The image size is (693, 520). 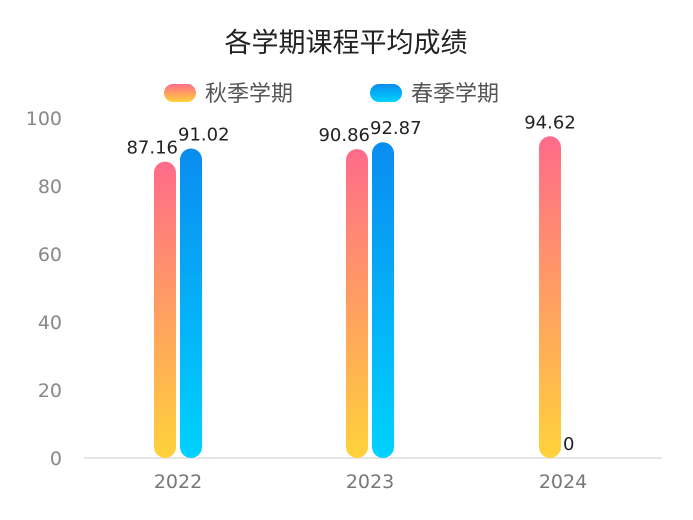 What do you see at coordinates (344, 135) in the screenshot?
I see `data-label: 90.86` at bounding box center [344, 135].